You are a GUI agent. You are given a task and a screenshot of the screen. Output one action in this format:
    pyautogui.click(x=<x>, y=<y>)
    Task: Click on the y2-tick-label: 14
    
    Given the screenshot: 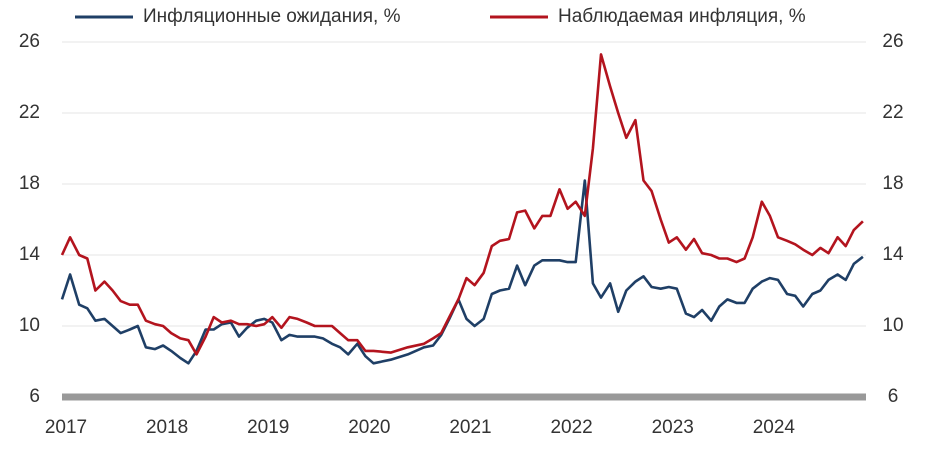 What is the action you would take?
    pyautogui.click(x=893, y=254)
    